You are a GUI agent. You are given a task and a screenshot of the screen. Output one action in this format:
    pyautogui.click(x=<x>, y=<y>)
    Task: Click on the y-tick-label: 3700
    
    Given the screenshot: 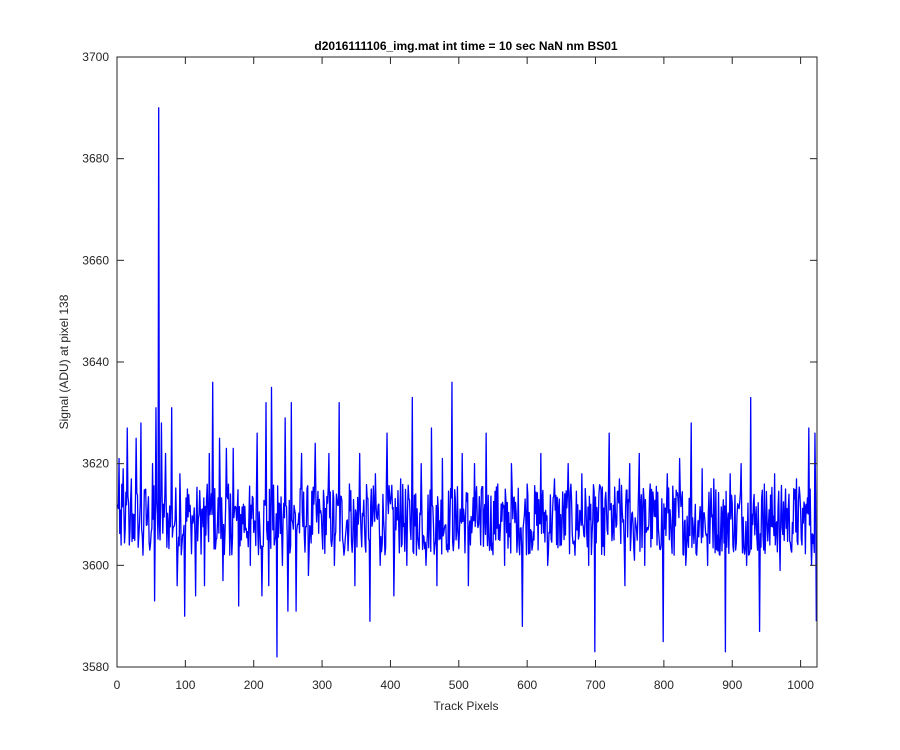 What is the action you would take?
    pyautogui.click(x=95, y=57)
    